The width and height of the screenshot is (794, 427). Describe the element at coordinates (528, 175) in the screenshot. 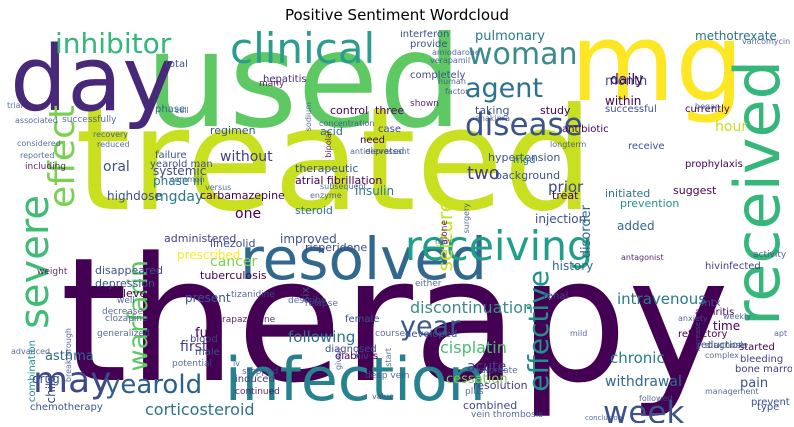

I see `word-background: background` at that location.